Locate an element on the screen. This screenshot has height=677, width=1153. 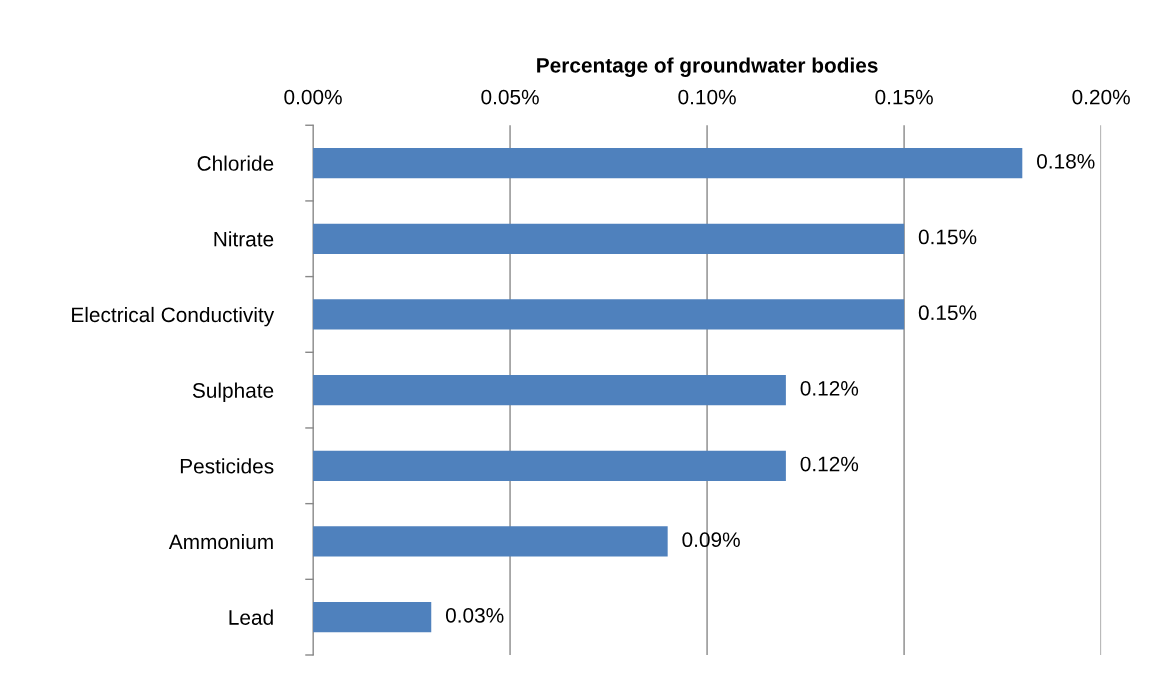
x-axis-title: Percentage of groundwater bodies is located at coordinates (707, 67).